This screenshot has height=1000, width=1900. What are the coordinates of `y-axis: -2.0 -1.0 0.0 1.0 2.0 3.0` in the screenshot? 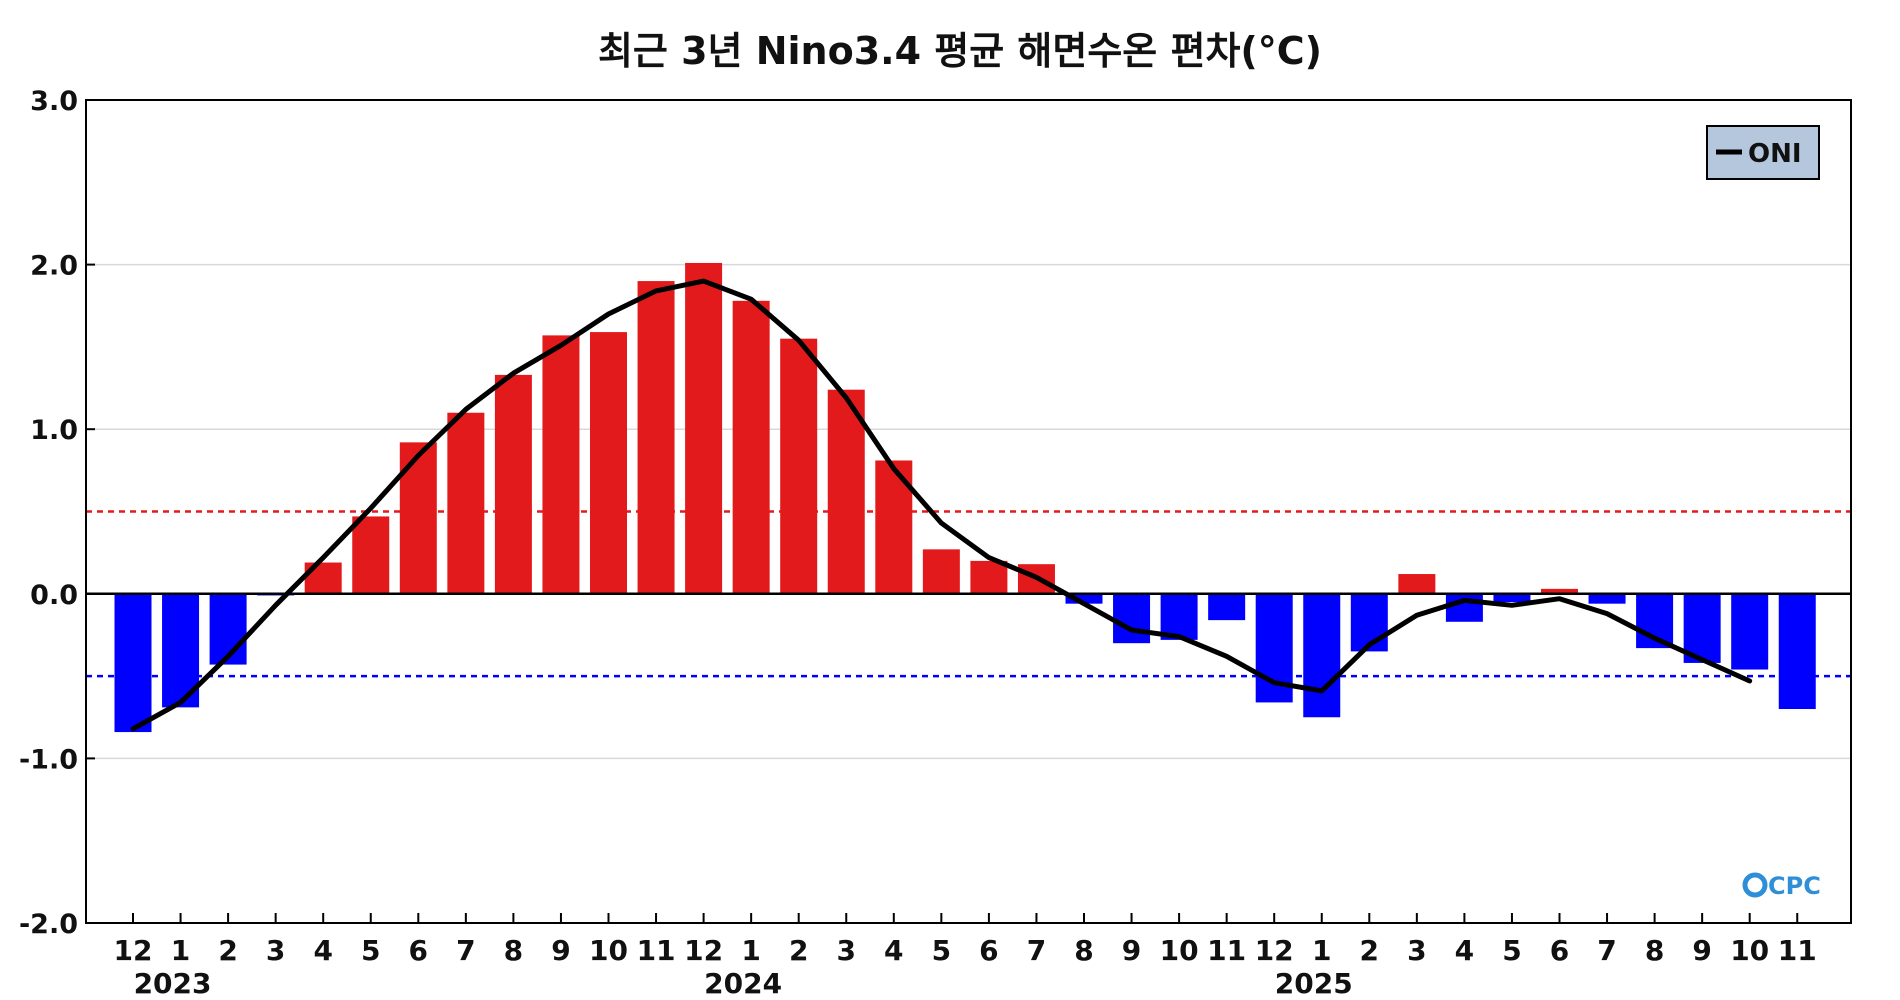 It's located at (57, 513).